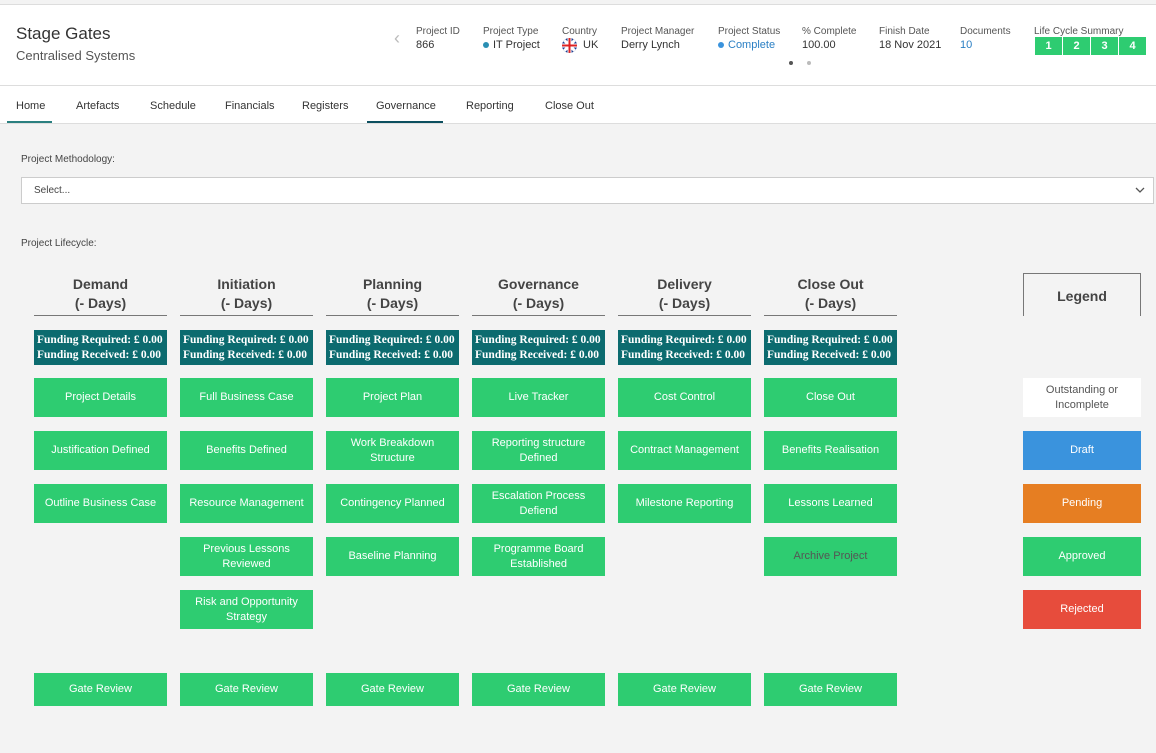 This screenshot has height=753, width=1156. I want to click on stage-item: Close Out, so click(830, 397).